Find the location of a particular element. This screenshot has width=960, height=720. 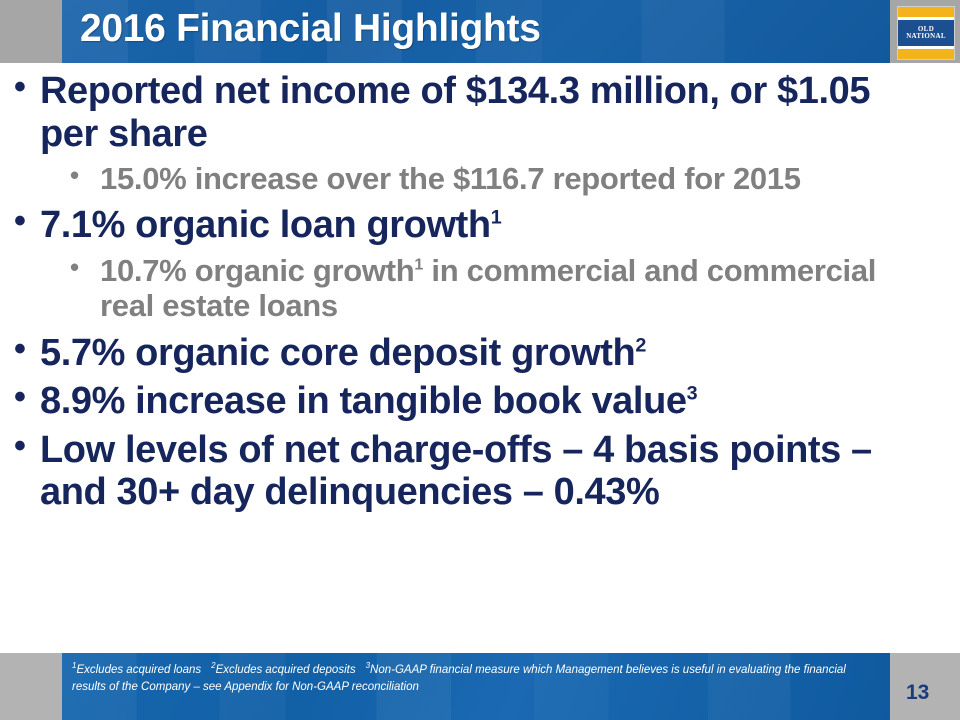

logo-divider-bottom is located at coordinates (926, 47).